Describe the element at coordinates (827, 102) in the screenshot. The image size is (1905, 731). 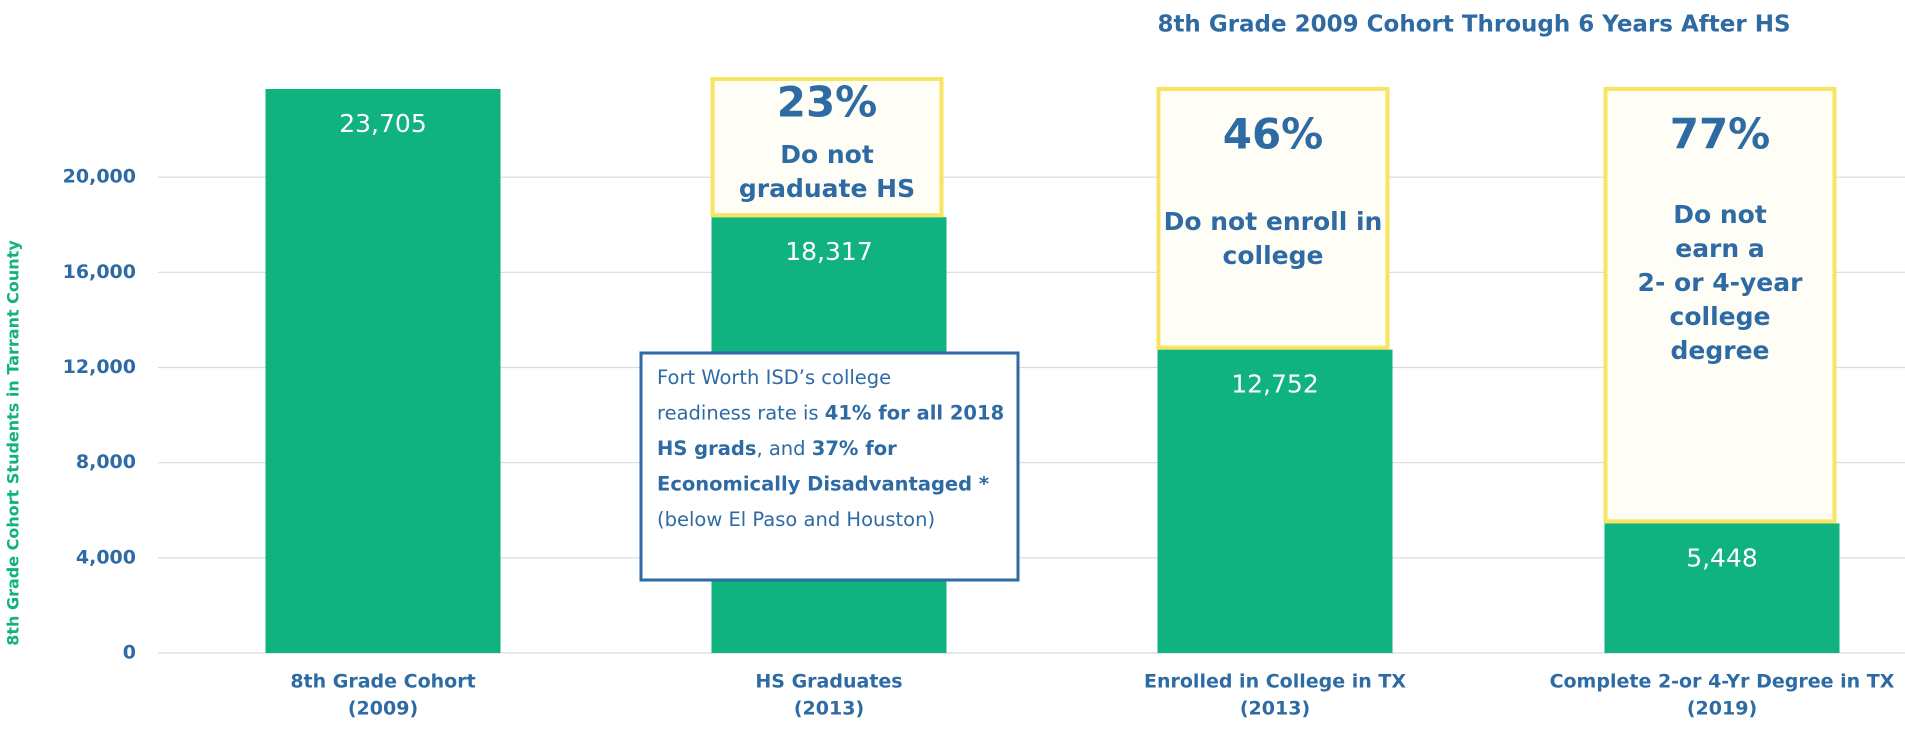
I see `gap-percent: 23%` at that location.